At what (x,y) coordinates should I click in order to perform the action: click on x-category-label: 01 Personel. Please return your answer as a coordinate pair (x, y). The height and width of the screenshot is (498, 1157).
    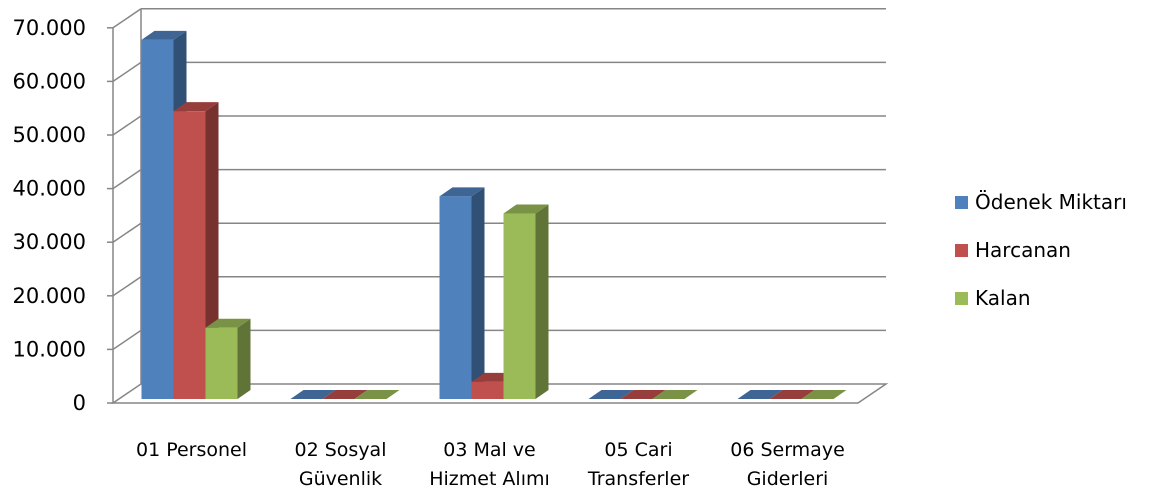
    Looking at the image, I should click on (191, 450).